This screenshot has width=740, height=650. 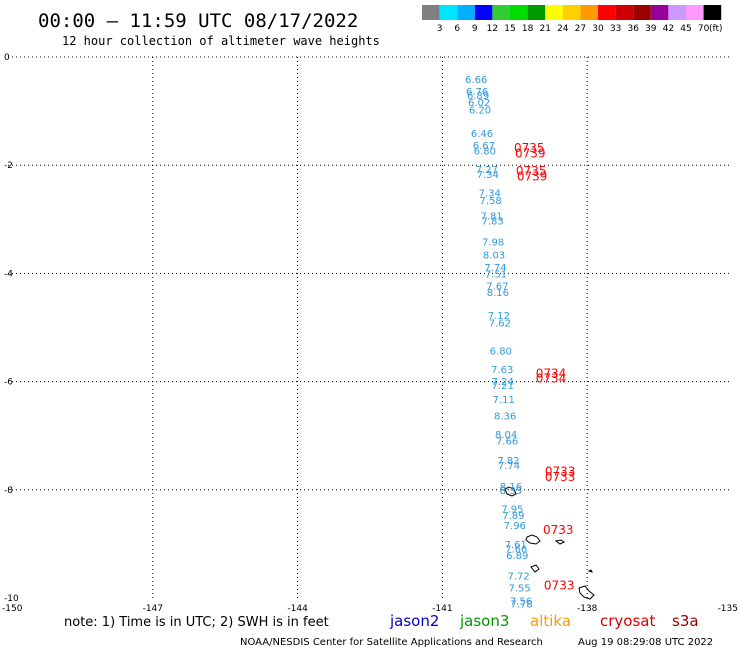 I want to click on colorbar-unit: (ft), so click(x=716, y=29).